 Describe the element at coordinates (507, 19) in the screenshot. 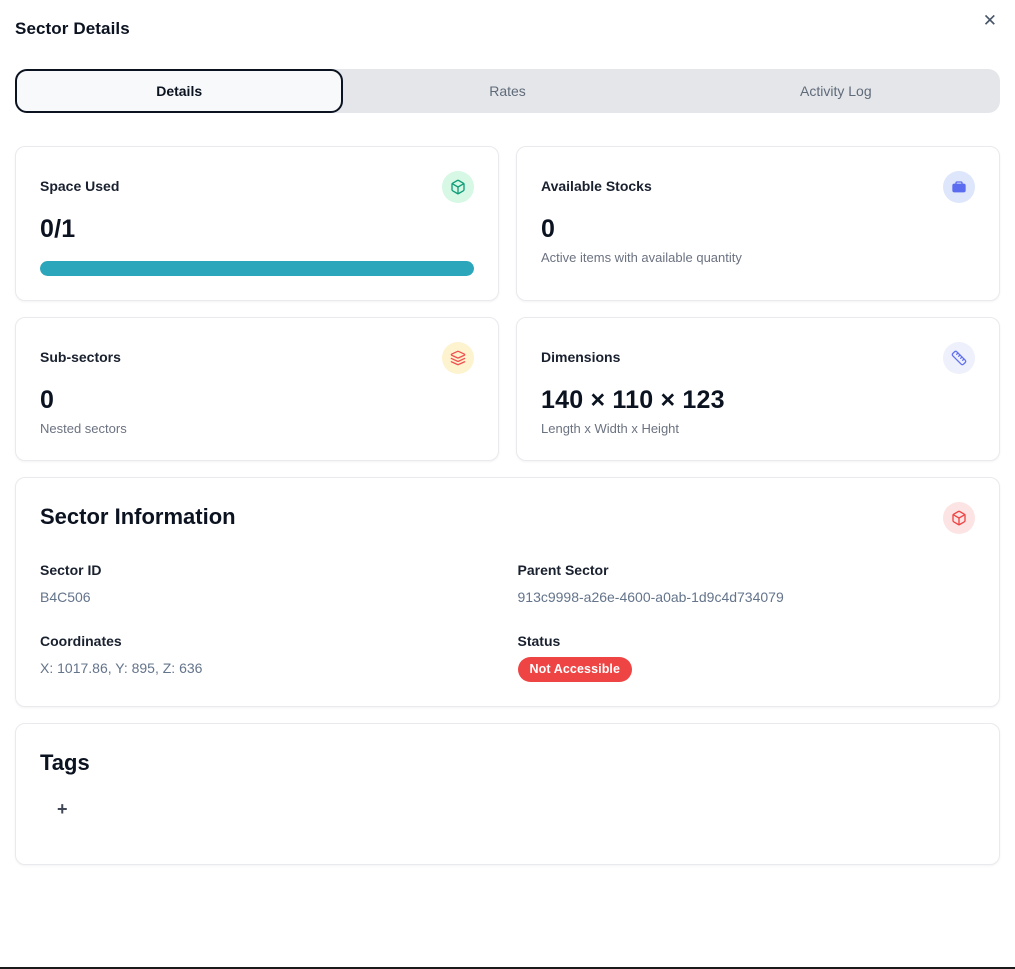

I see `modal-header: Sector Details` at that location.